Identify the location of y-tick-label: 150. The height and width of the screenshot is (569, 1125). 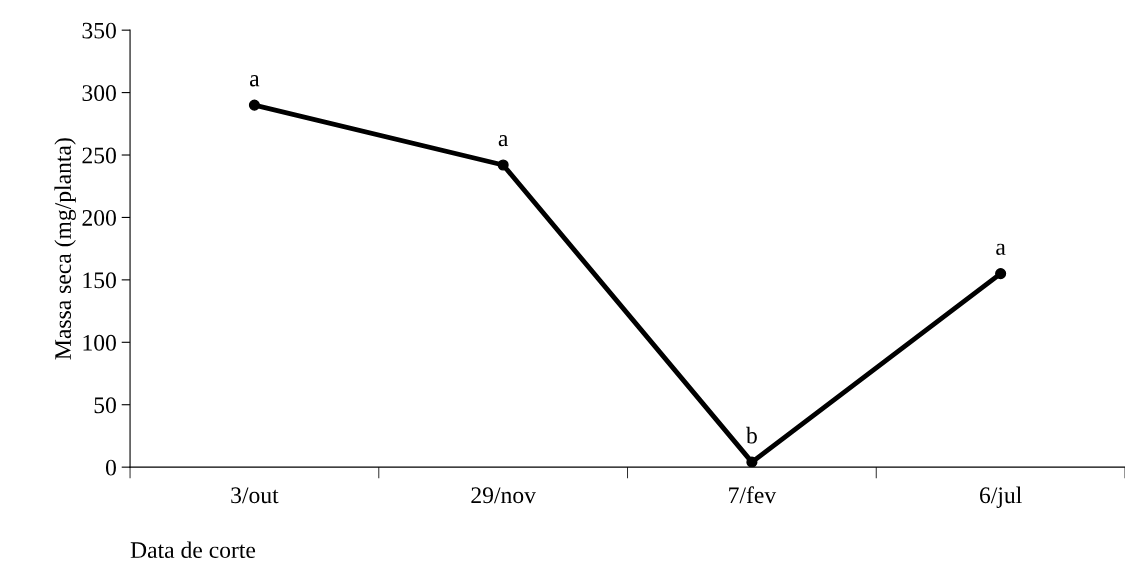
(99, 280).